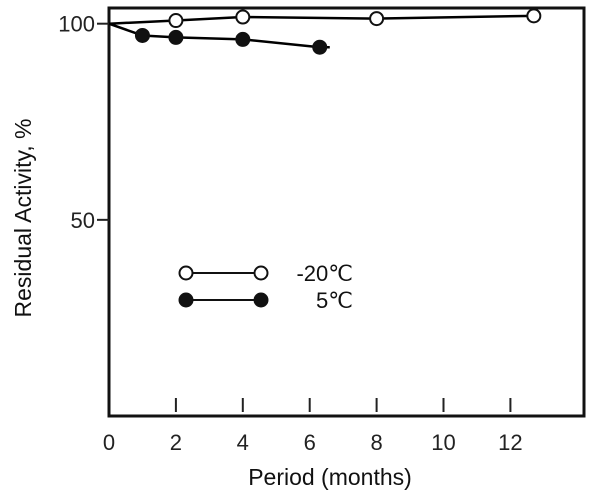  I want to click on series-layer, so click(325, 31).